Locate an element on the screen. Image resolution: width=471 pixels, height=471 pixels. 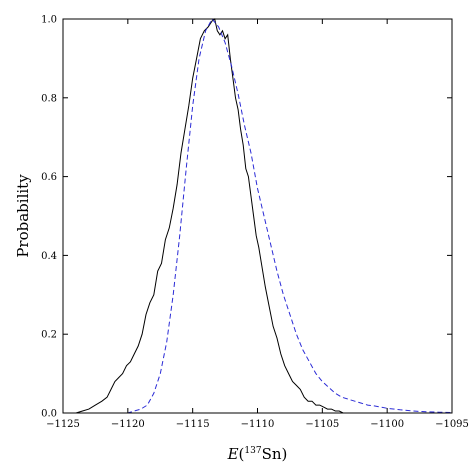
x-axis-label-variable: E is located at coordinates (233, 454).